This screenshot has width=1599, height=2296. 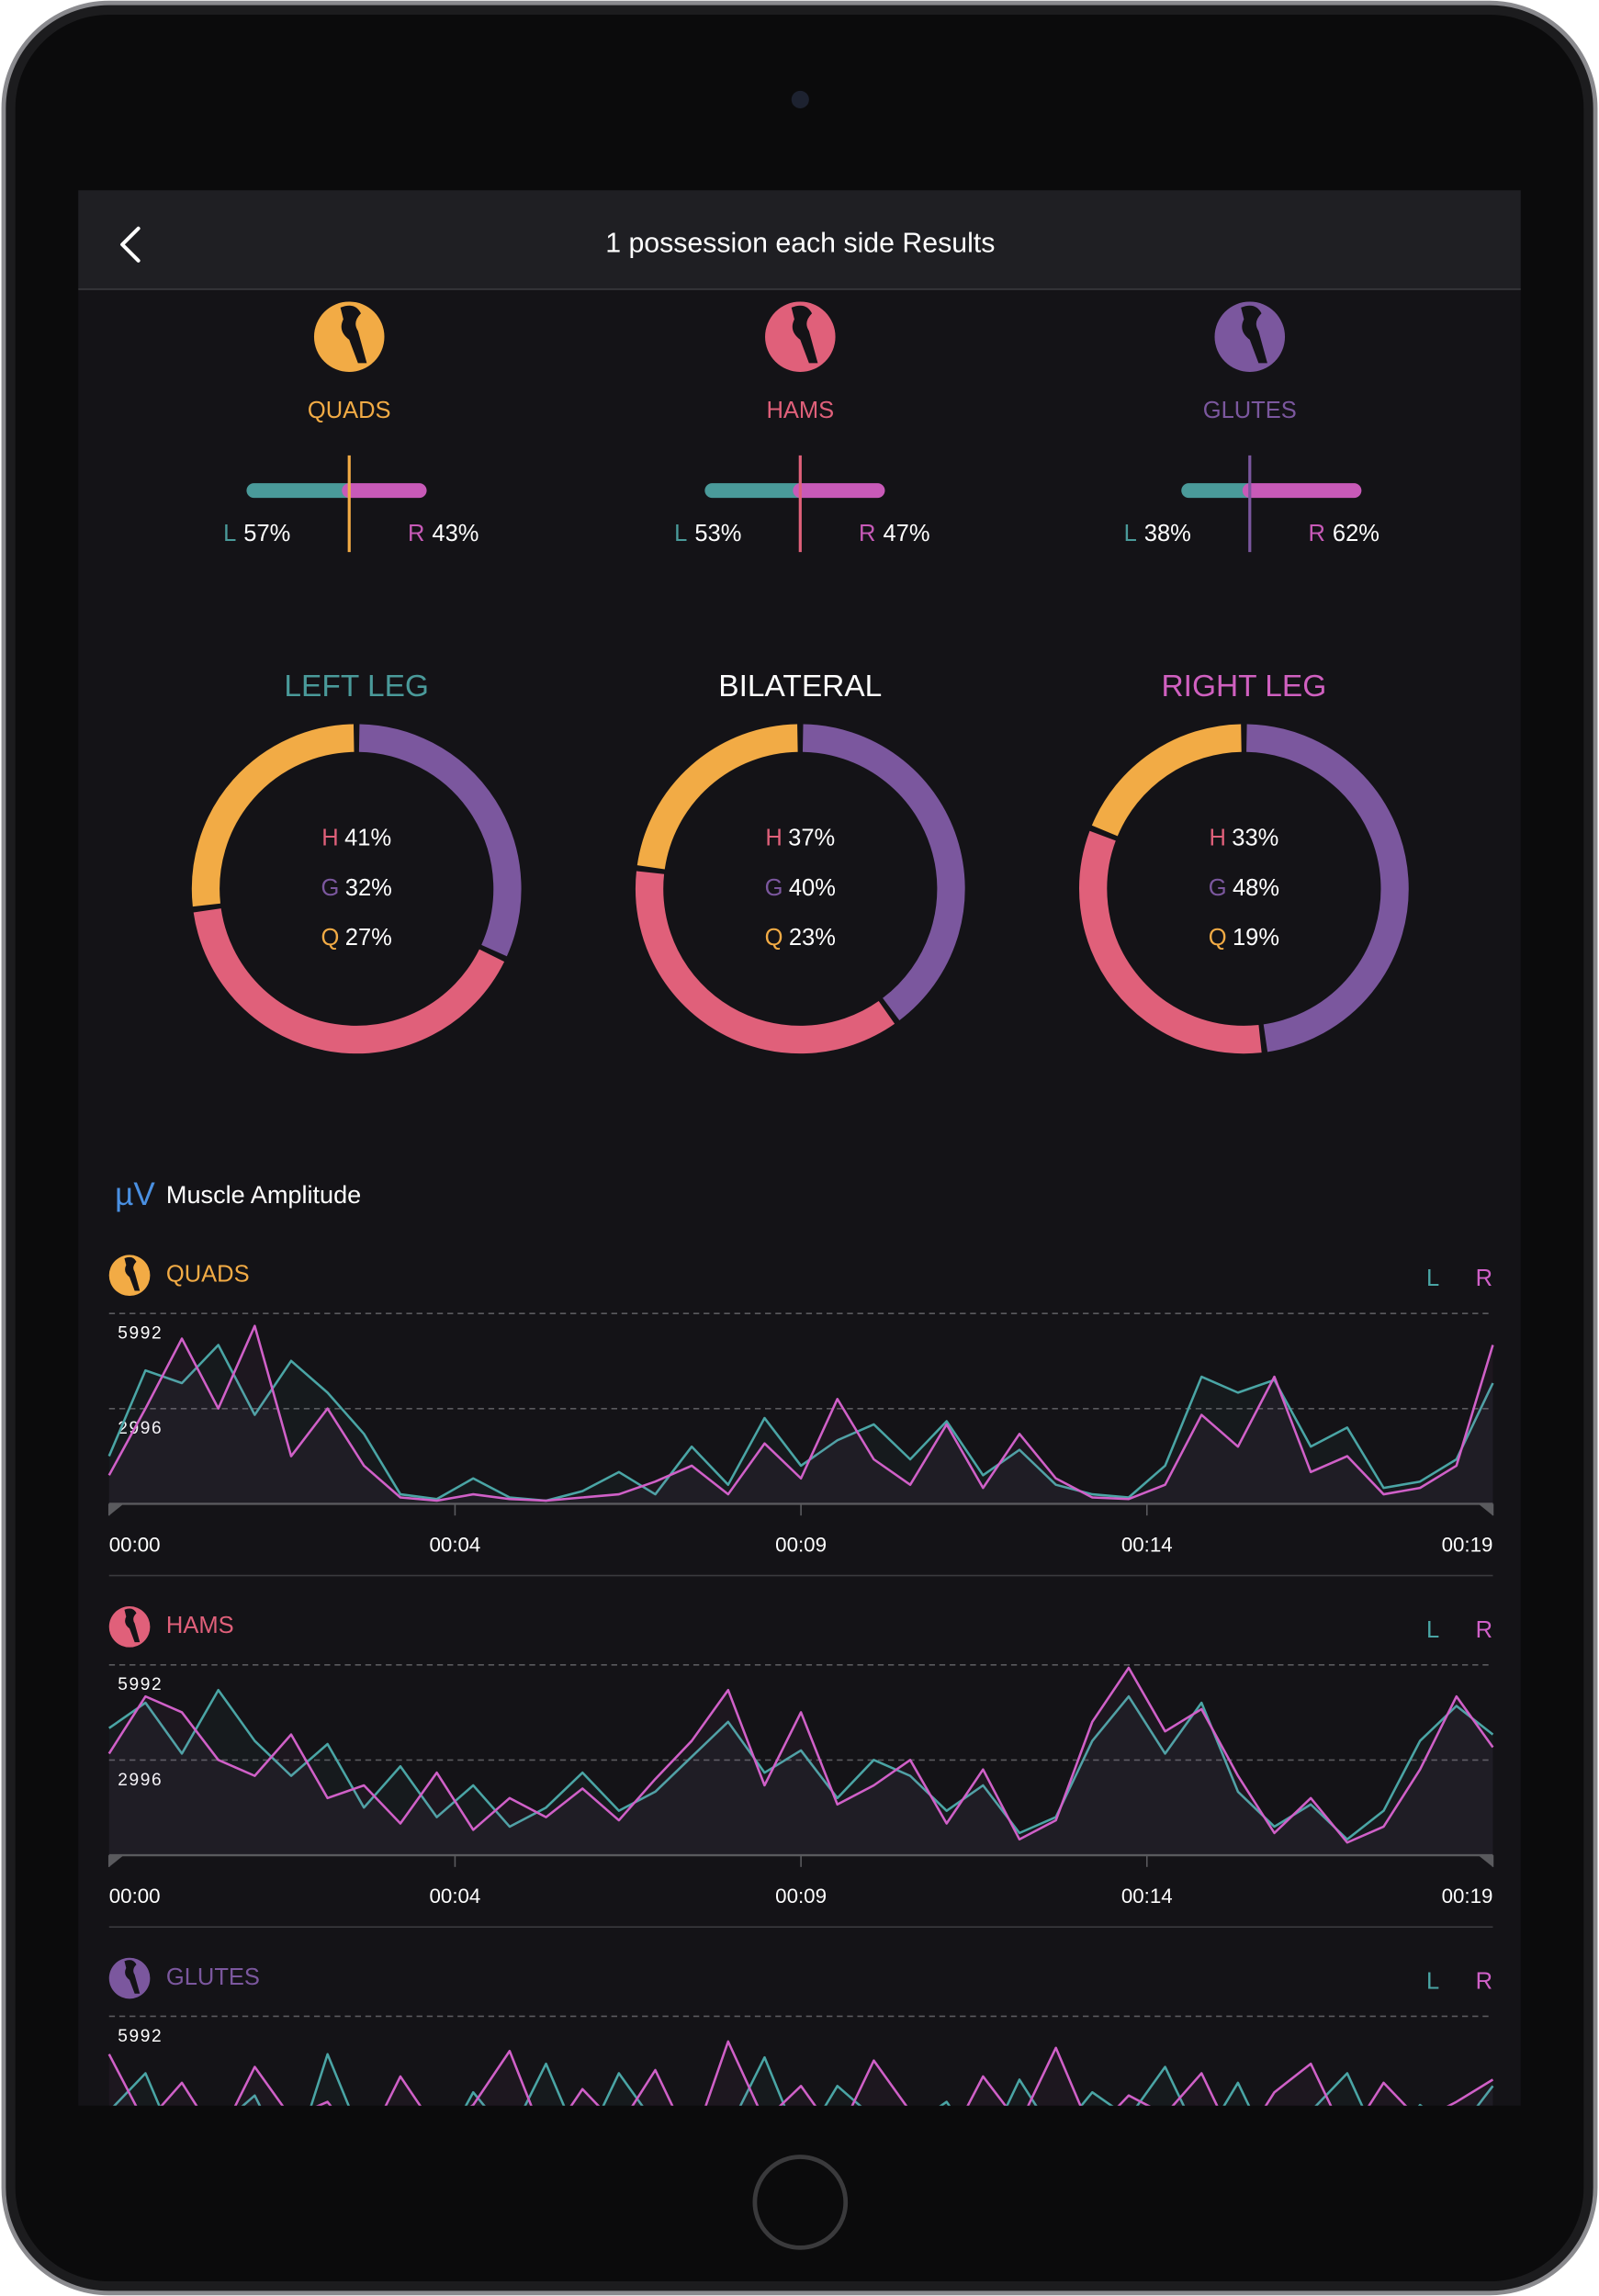 What do you see at coordinates (349, 411) in the screenshot?
I see `muscle-name: QUADS` at bounding box center [349, 411].